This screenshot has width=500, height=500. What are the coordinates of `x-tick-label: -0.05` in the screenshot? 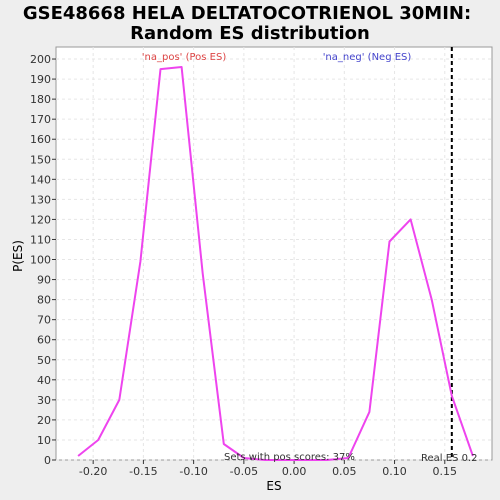 It's located at (244, 471).